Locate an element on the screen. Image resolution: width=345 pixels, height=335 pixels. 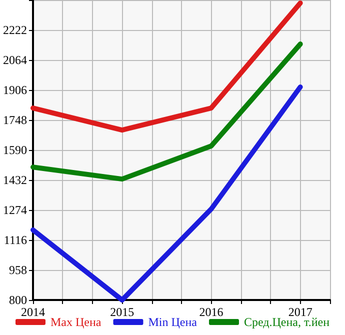
y-tick-label: 2222 is located at coordinates (15, 30).